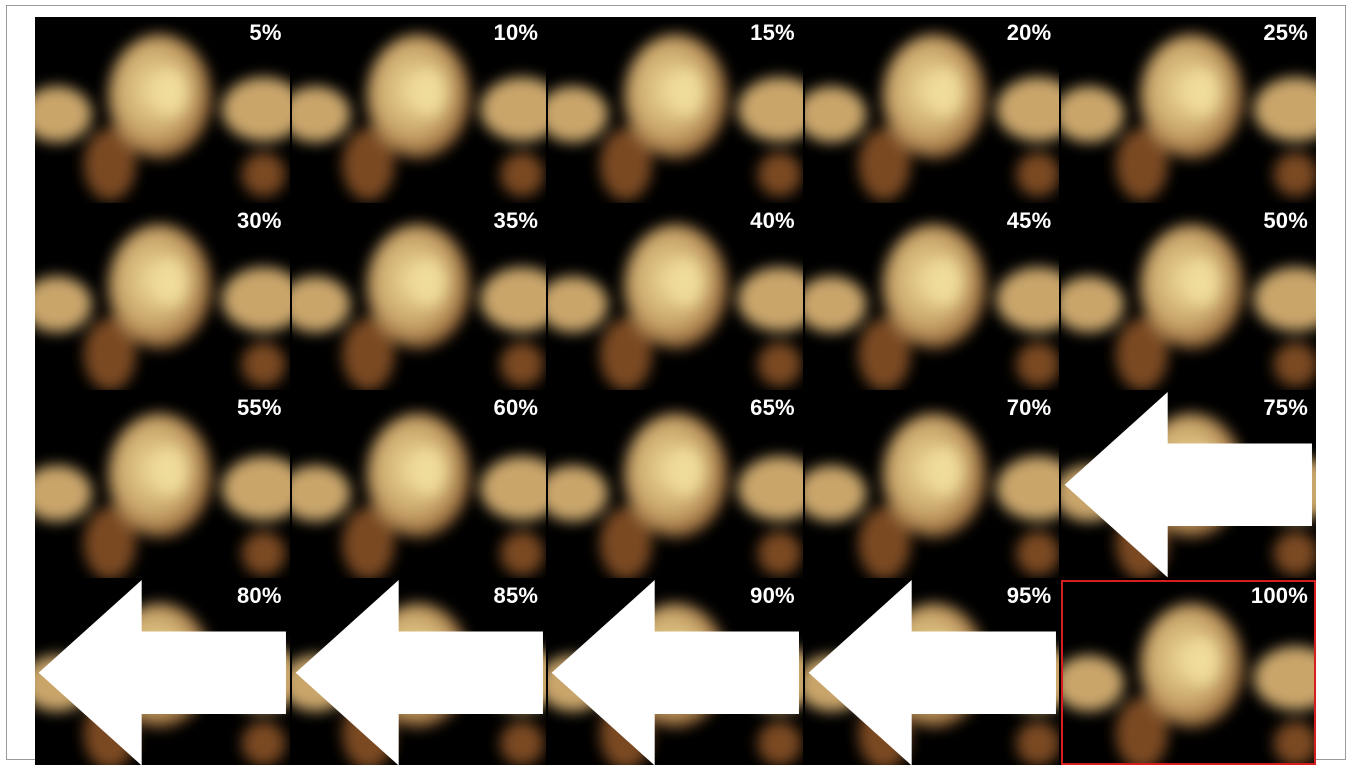 This screenshot has width=1352, height=765. What do you see at coordinates (1029, 220) in the screenshot?
I see `percent-label: 45%` at bounding box center [1029, 220].